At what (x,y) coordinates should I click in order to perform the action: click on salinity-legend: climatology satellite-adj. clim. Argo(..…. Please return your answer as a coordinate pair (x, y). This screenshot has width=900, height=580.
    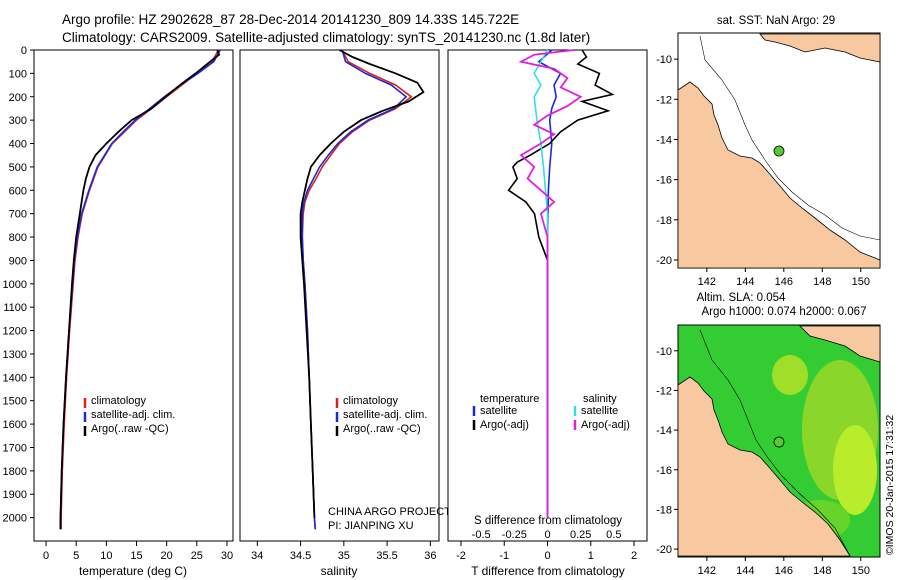
    Looking at the image, I should click on (381, 415).